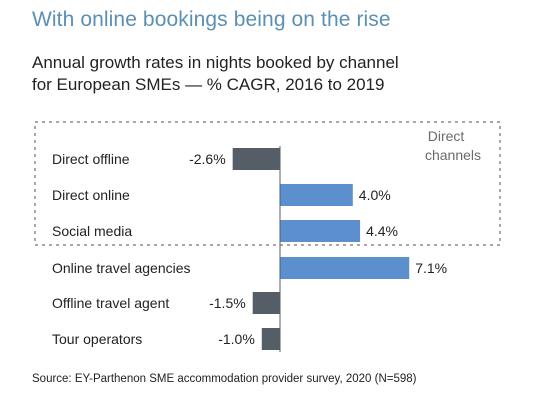  I want to click on value-label-offline-travel-agent: -1.5%, so click(227, 303).